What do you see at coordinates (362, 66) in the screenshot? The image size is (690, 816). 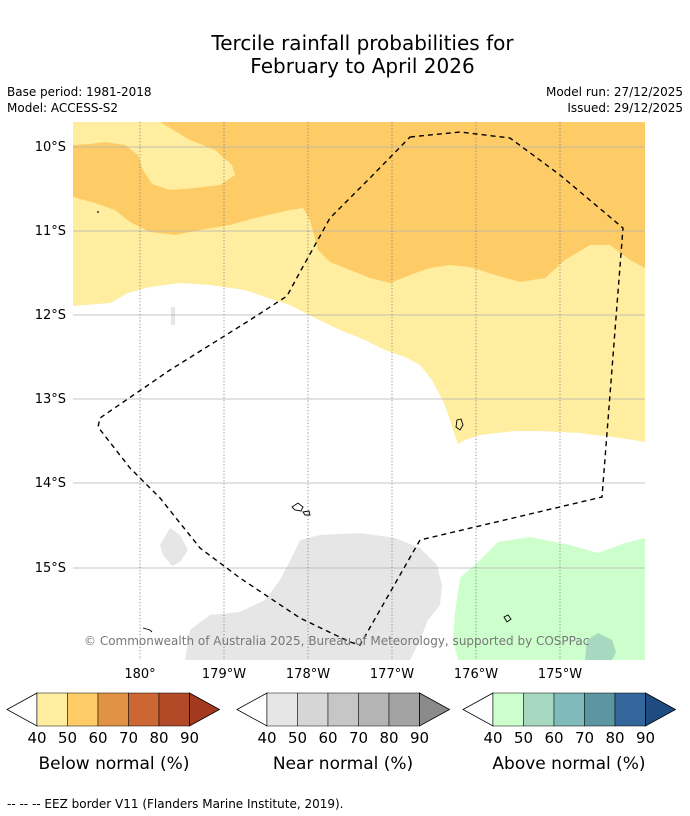 I see `title-line-2: February to April 2026` at bounding box center [362, 66].